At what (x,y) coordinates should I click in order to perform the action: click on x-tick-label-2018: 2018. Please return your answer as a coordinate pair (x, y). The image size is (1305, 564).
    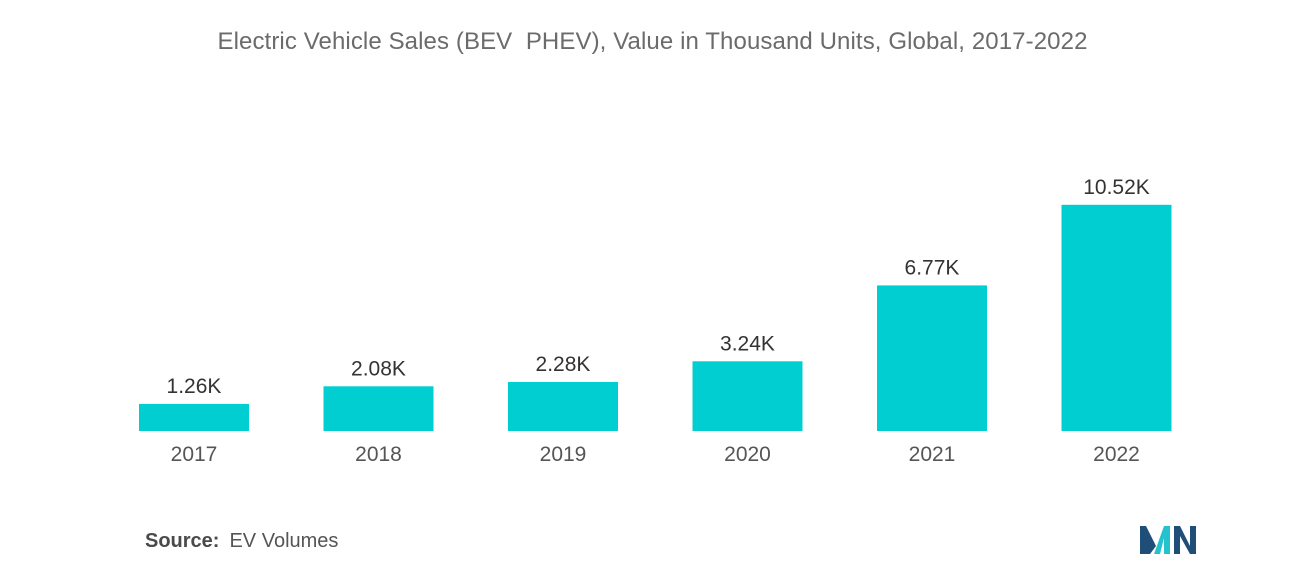
    Looking at the image, I should click on (378, 454).